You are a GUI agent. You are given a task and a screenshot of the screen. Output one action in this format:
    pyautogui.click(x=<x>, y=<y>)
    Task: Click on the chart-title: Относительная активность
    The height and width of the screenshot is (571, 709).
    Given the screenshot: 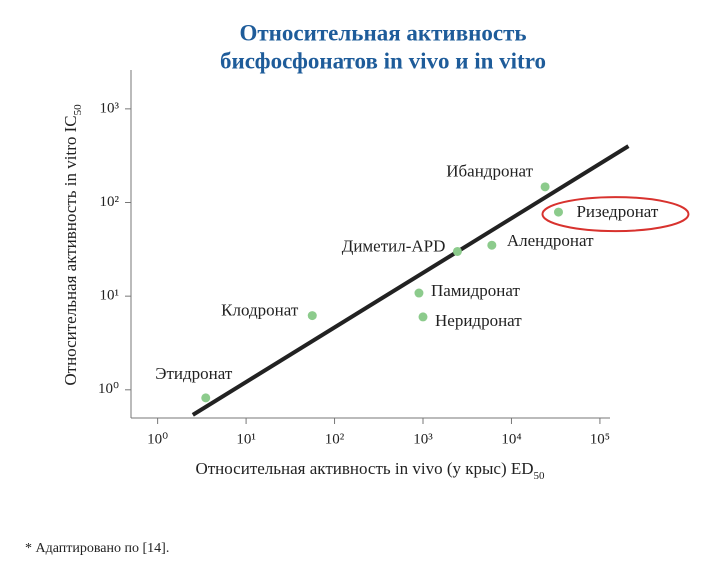 What is the action you would take?
    pyautogui.click(x=382, y=32)
    